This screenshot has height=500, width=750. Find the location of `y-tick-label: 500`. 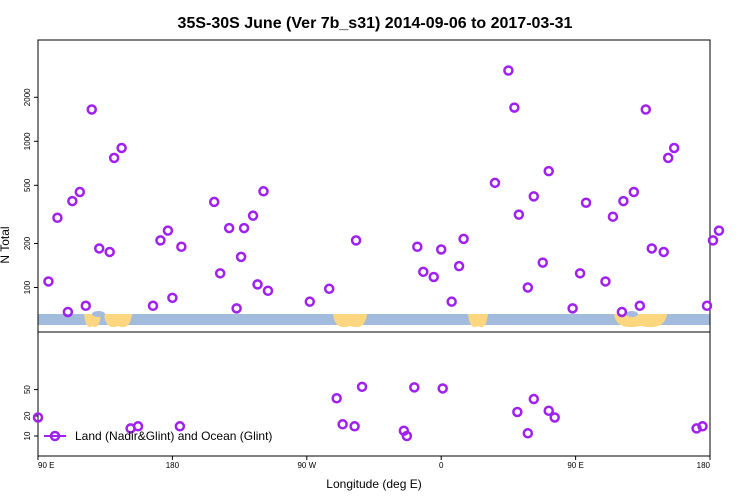

y-tick-label: 500 is located at coordinates (27, 185).